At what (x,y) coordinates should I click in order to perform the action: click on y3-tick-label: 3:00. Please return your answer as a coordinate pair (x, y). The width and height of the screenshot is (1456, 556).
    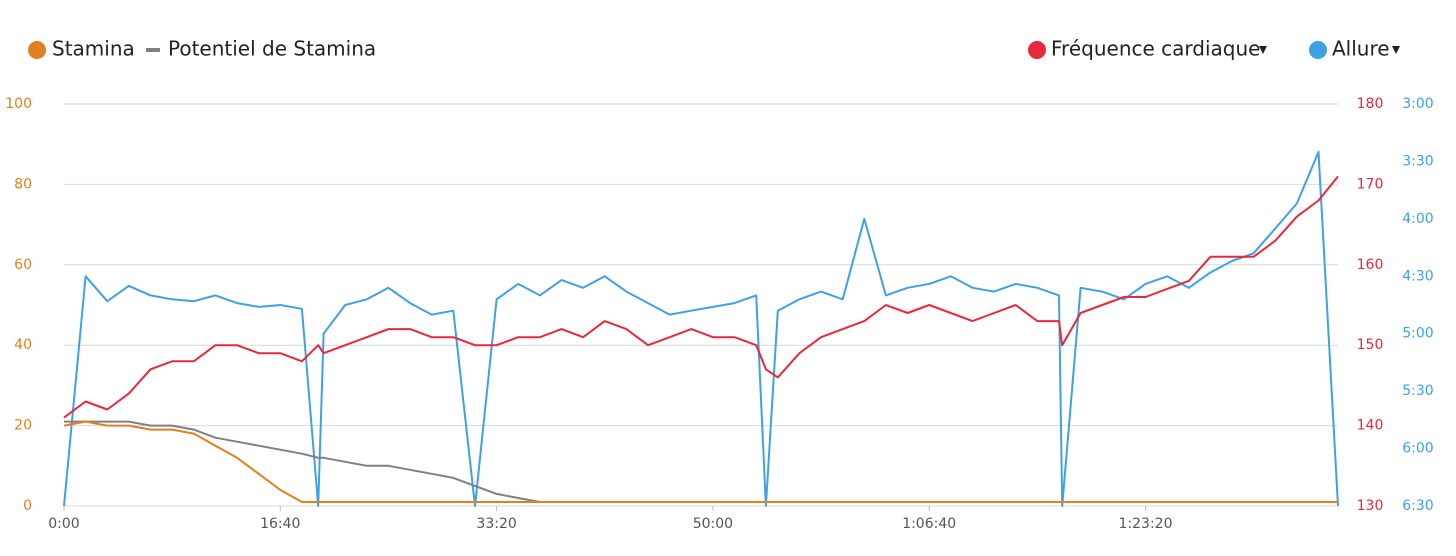
    Looking at the image, I should click on (1417, 104).